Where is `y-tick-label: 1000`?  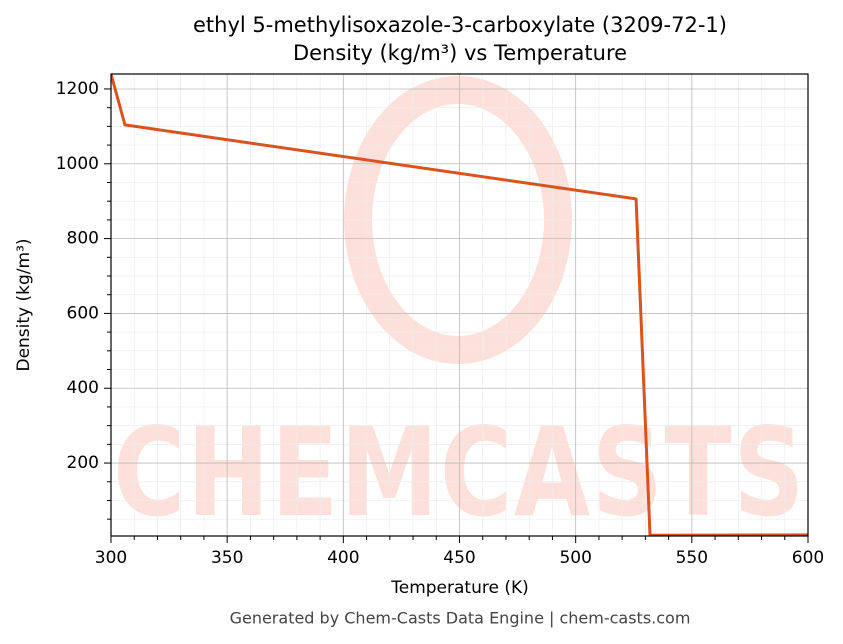 y-tick-label: 1000 is located at coordinates (77, 164).